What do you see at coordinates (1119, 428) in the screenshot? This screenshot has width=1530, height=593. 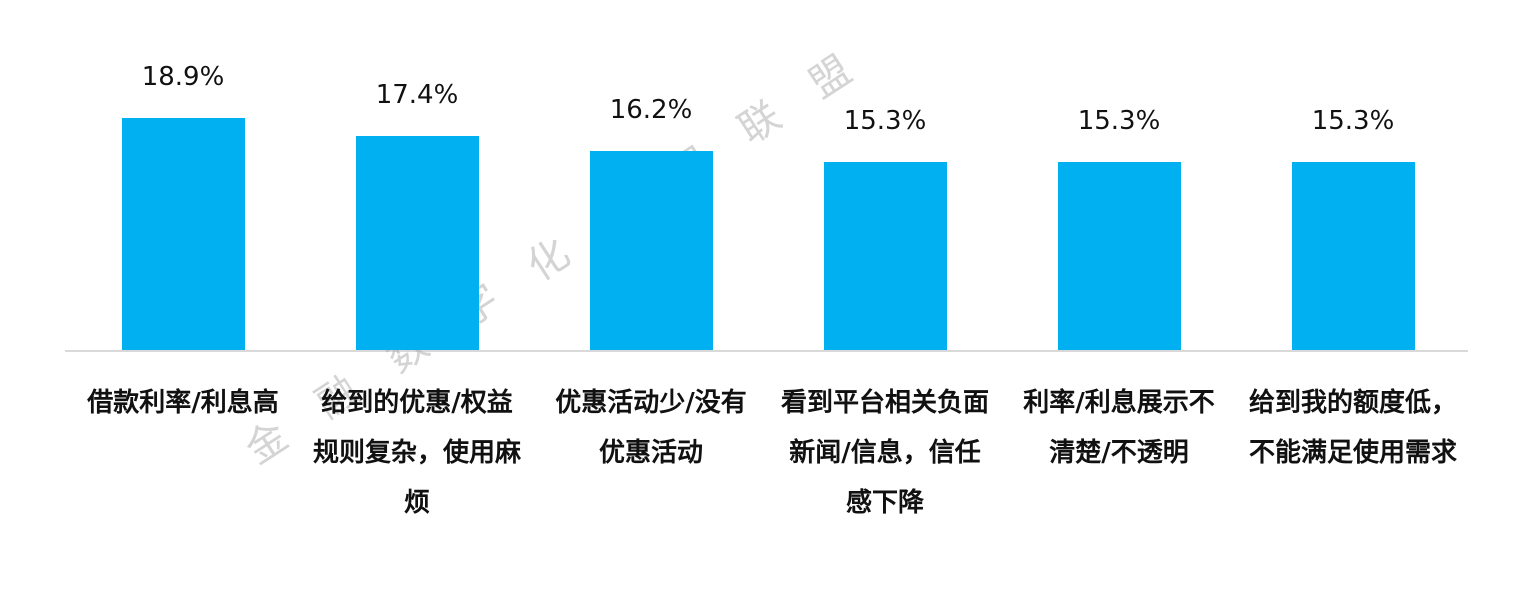 I see `x-tick-label: 利率/利息展示不清楚/不透明` at bounding box center [1119, 428].